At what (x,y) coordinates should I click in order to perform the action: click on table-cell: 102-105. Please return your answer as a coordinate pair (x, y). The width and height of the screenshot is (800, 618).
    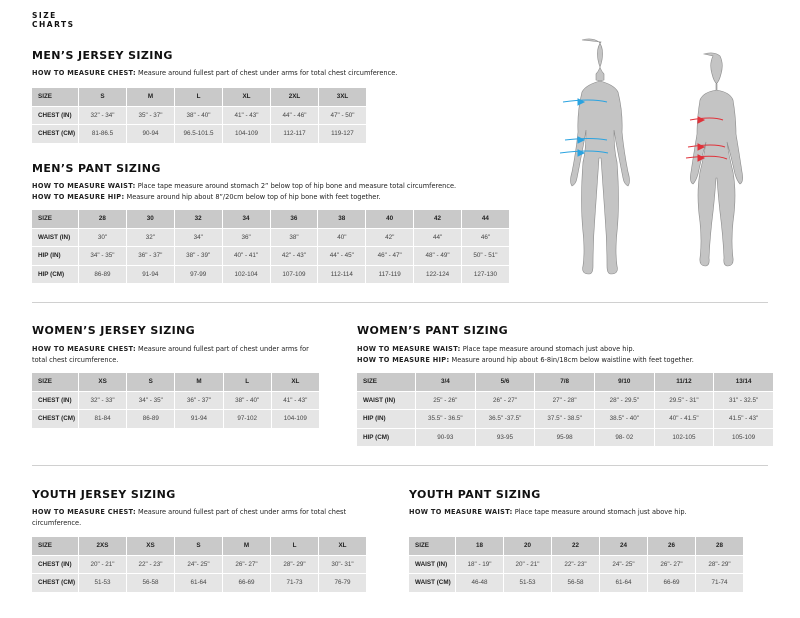
    Looking at the image, I should click on (684, 437).